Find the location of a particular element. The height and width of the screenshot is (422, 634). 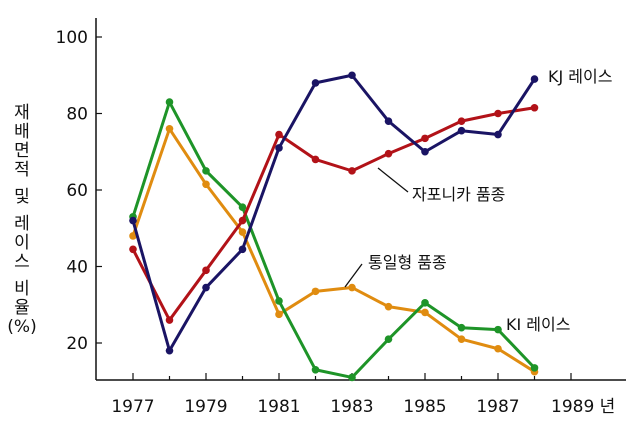

series-label: 통일형 품종 is located at coordinates (407, 262).